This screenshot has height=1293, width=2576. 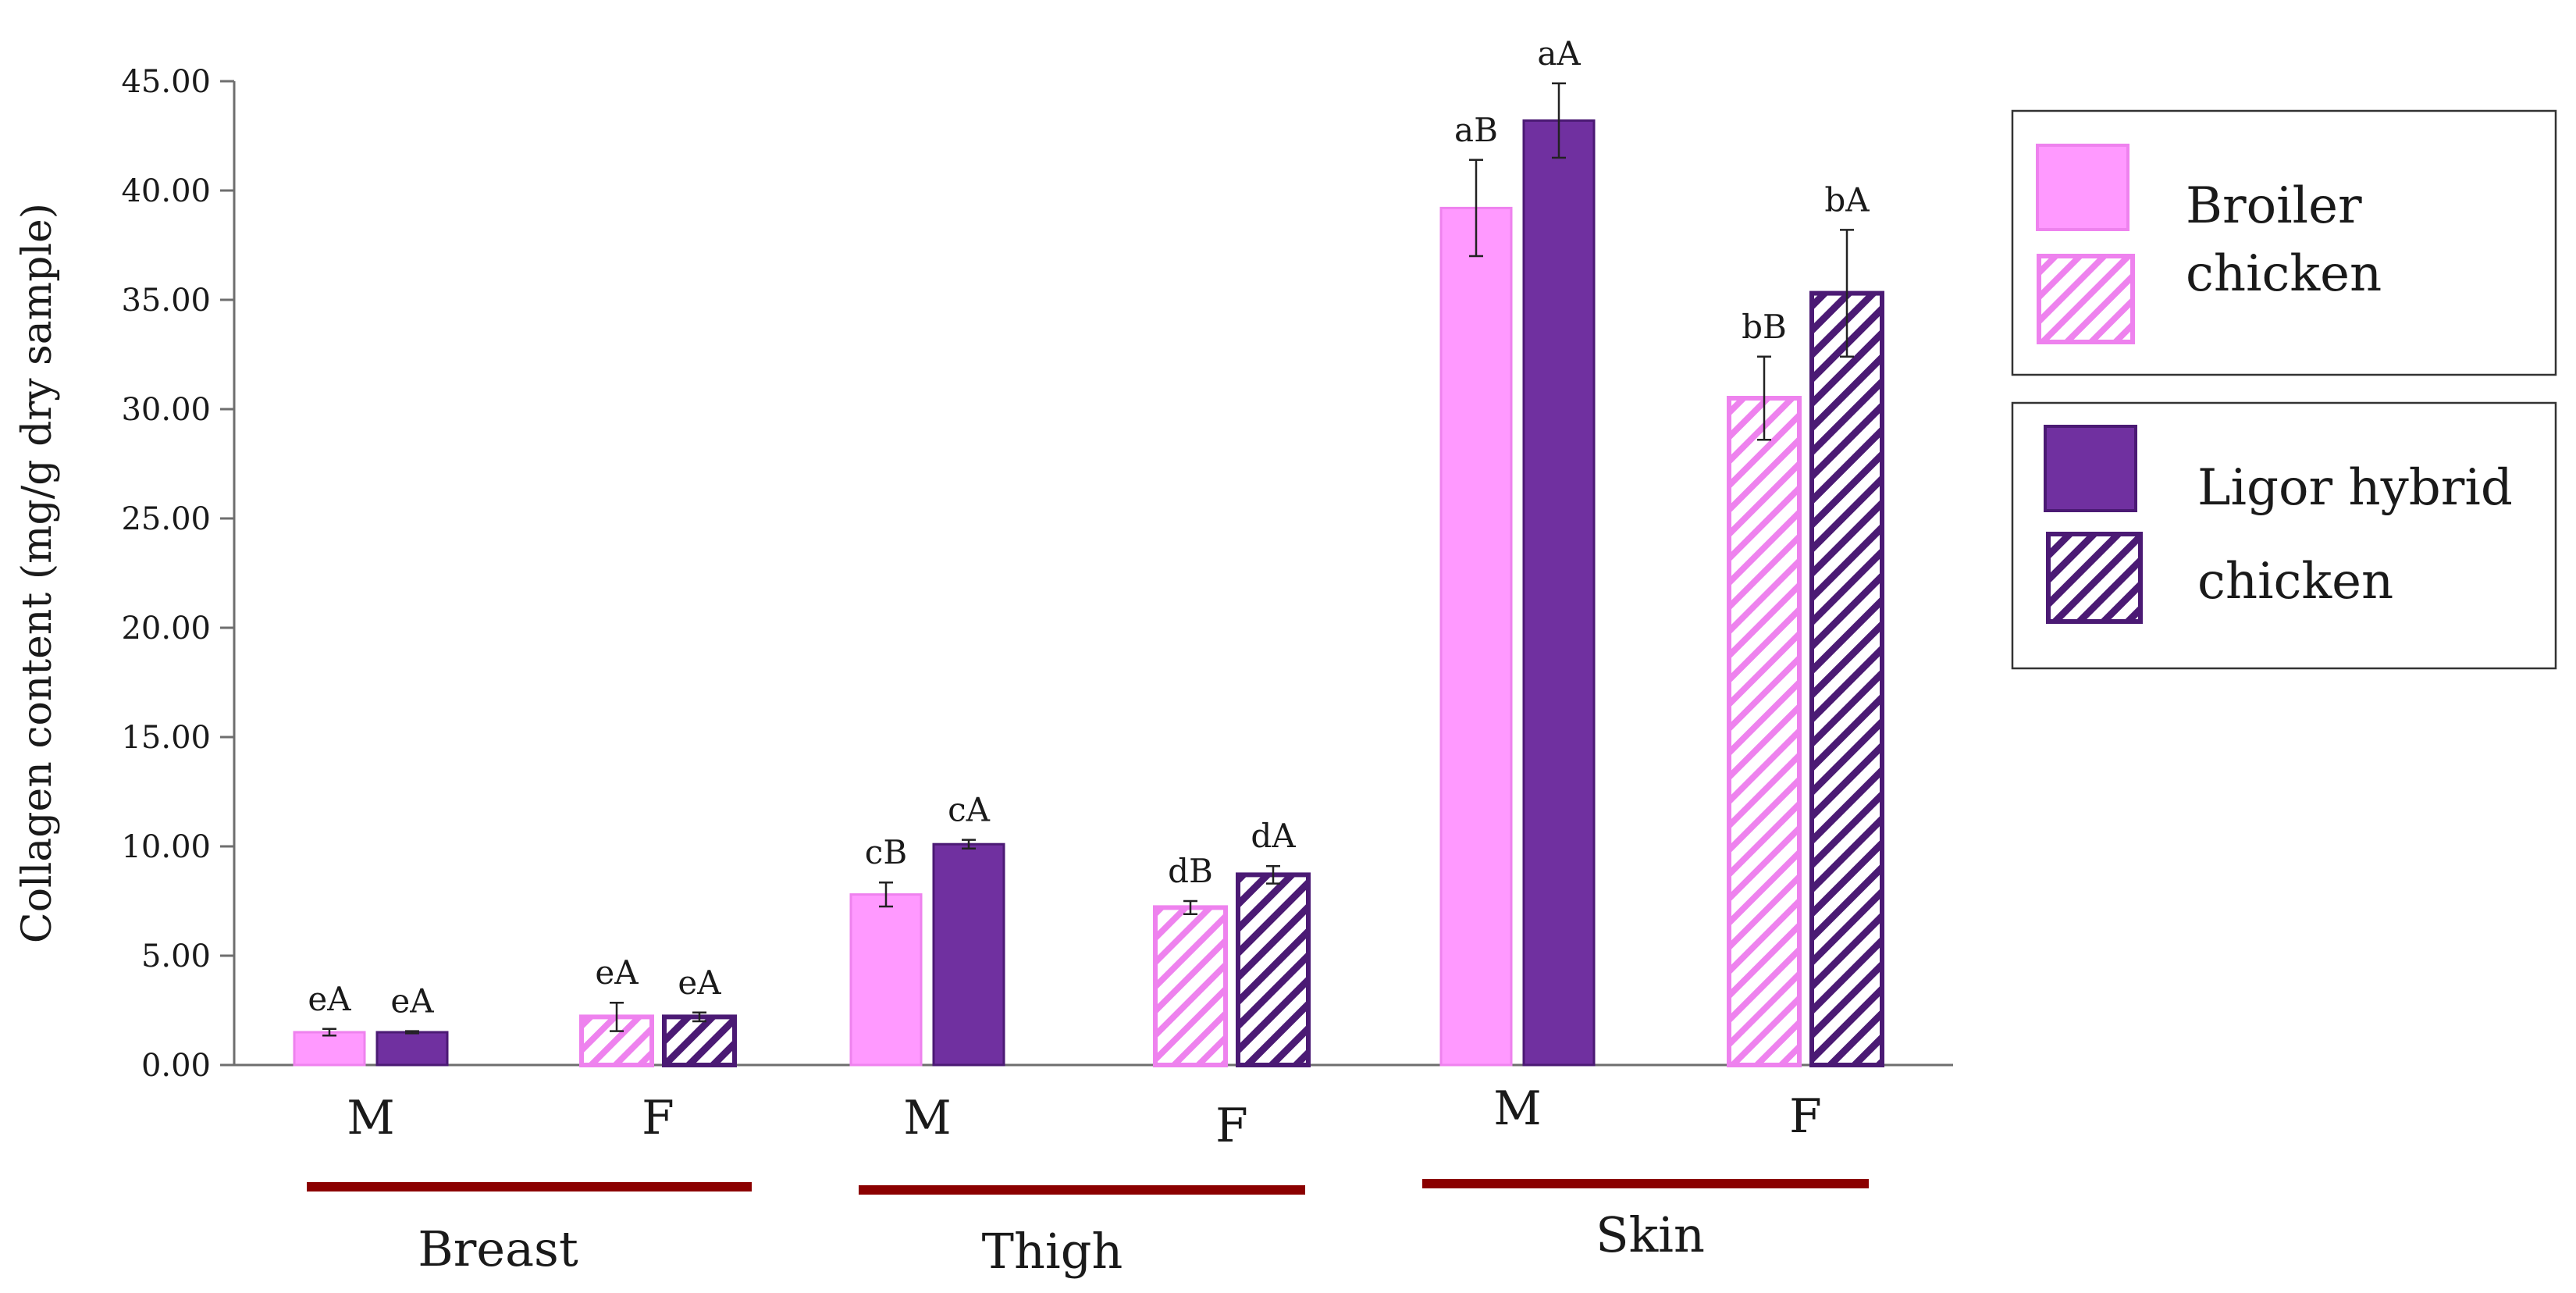 I want to click on legend-broiler-label-line2: chicken, so click(x=2284, y=274).